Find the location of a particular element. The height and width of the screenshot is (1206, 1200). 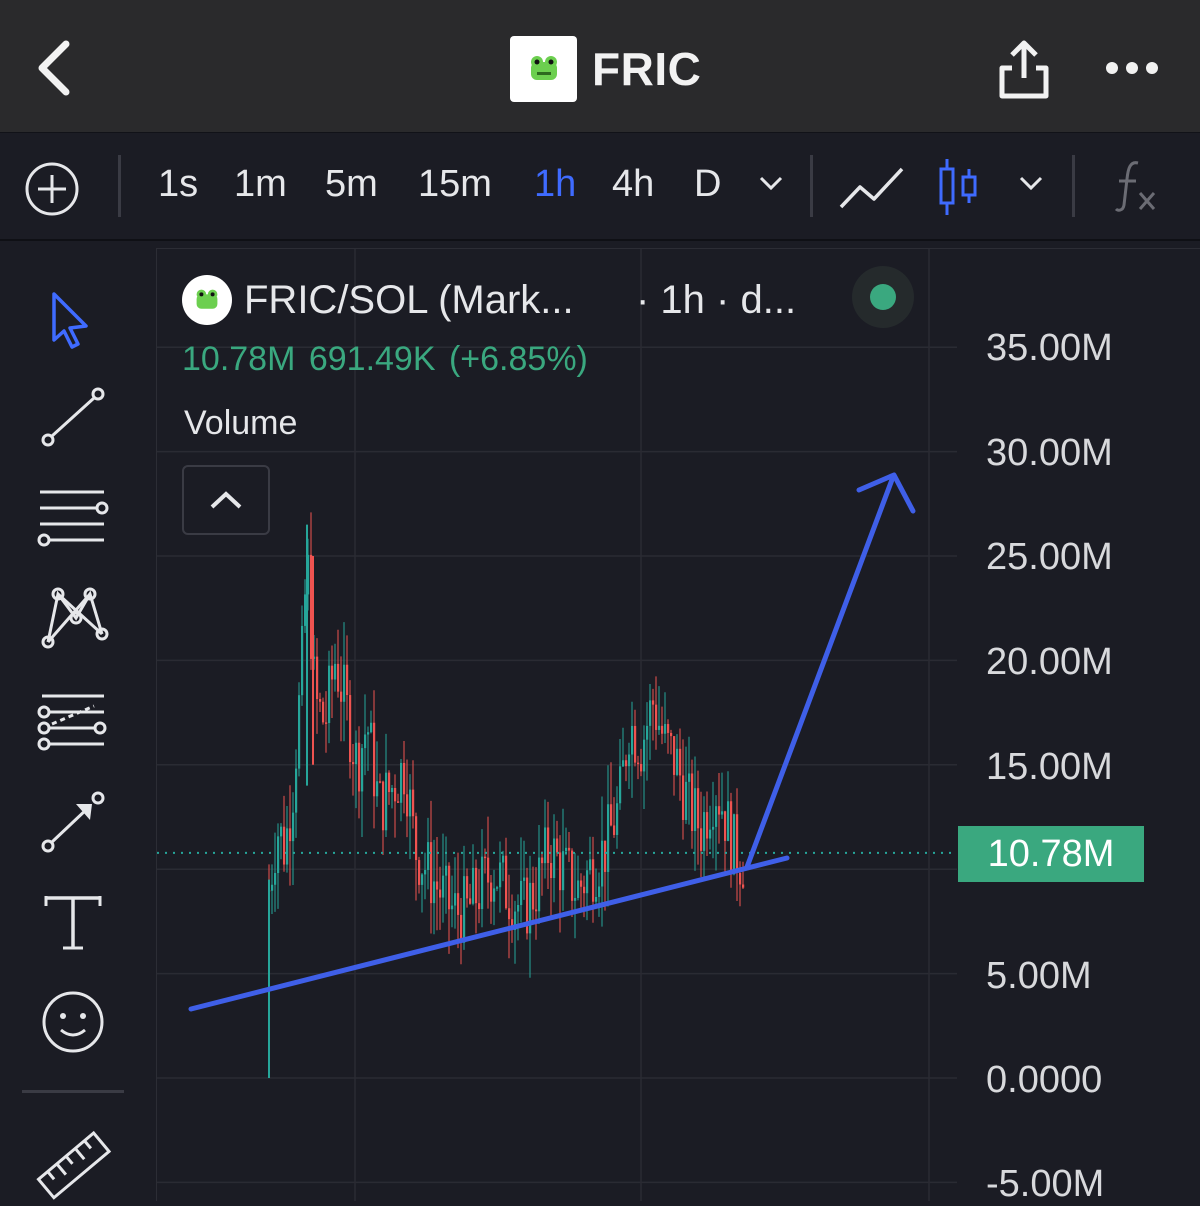

timeframe-d: D is located at coordinates (708, 184).